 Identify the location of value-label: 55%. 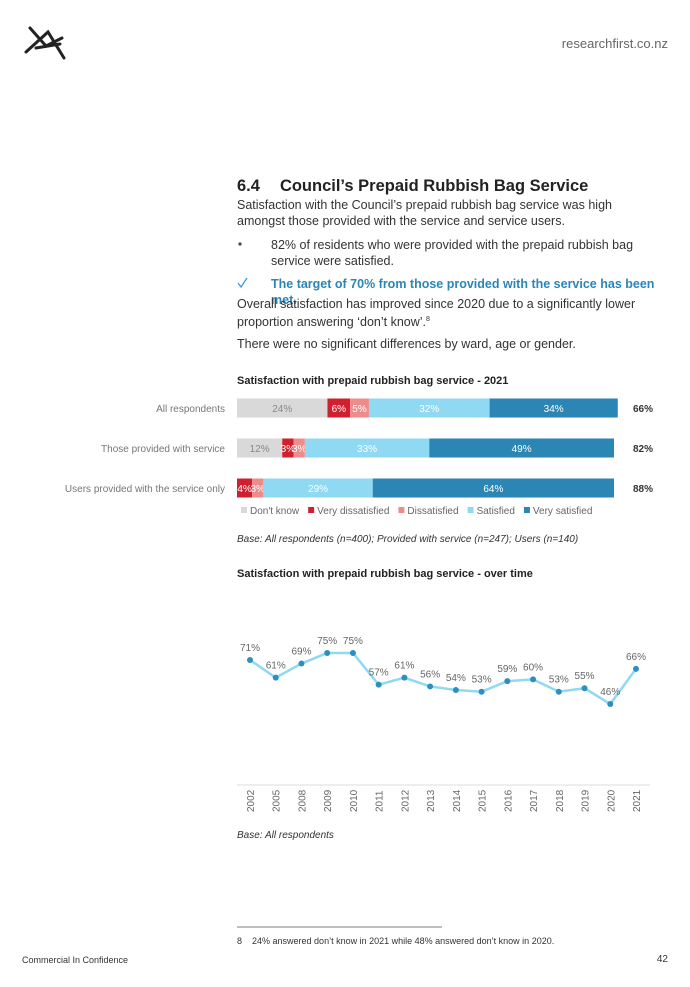
(585, 676).